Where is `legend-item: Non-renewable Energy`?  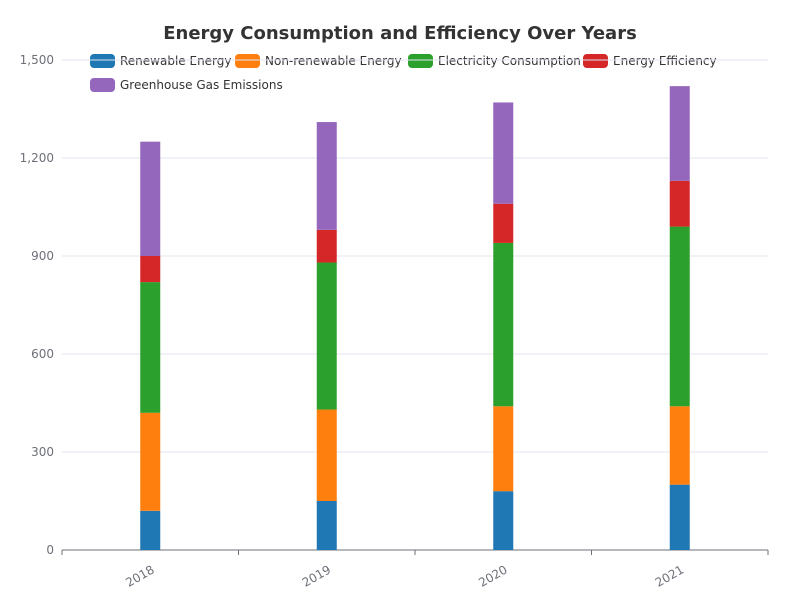
legend-item: Non-renewable Energy is located at coordinates (318, 61).